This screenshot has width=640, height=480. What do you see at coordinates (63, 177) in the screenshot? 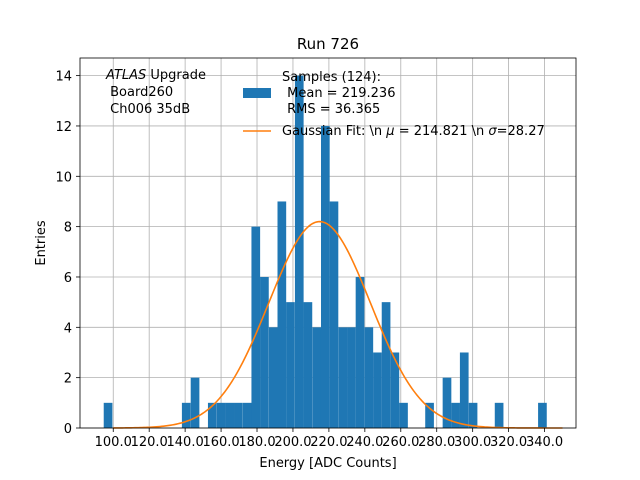
I see `y-tick-label: 10` at bounding box center [63, 177].